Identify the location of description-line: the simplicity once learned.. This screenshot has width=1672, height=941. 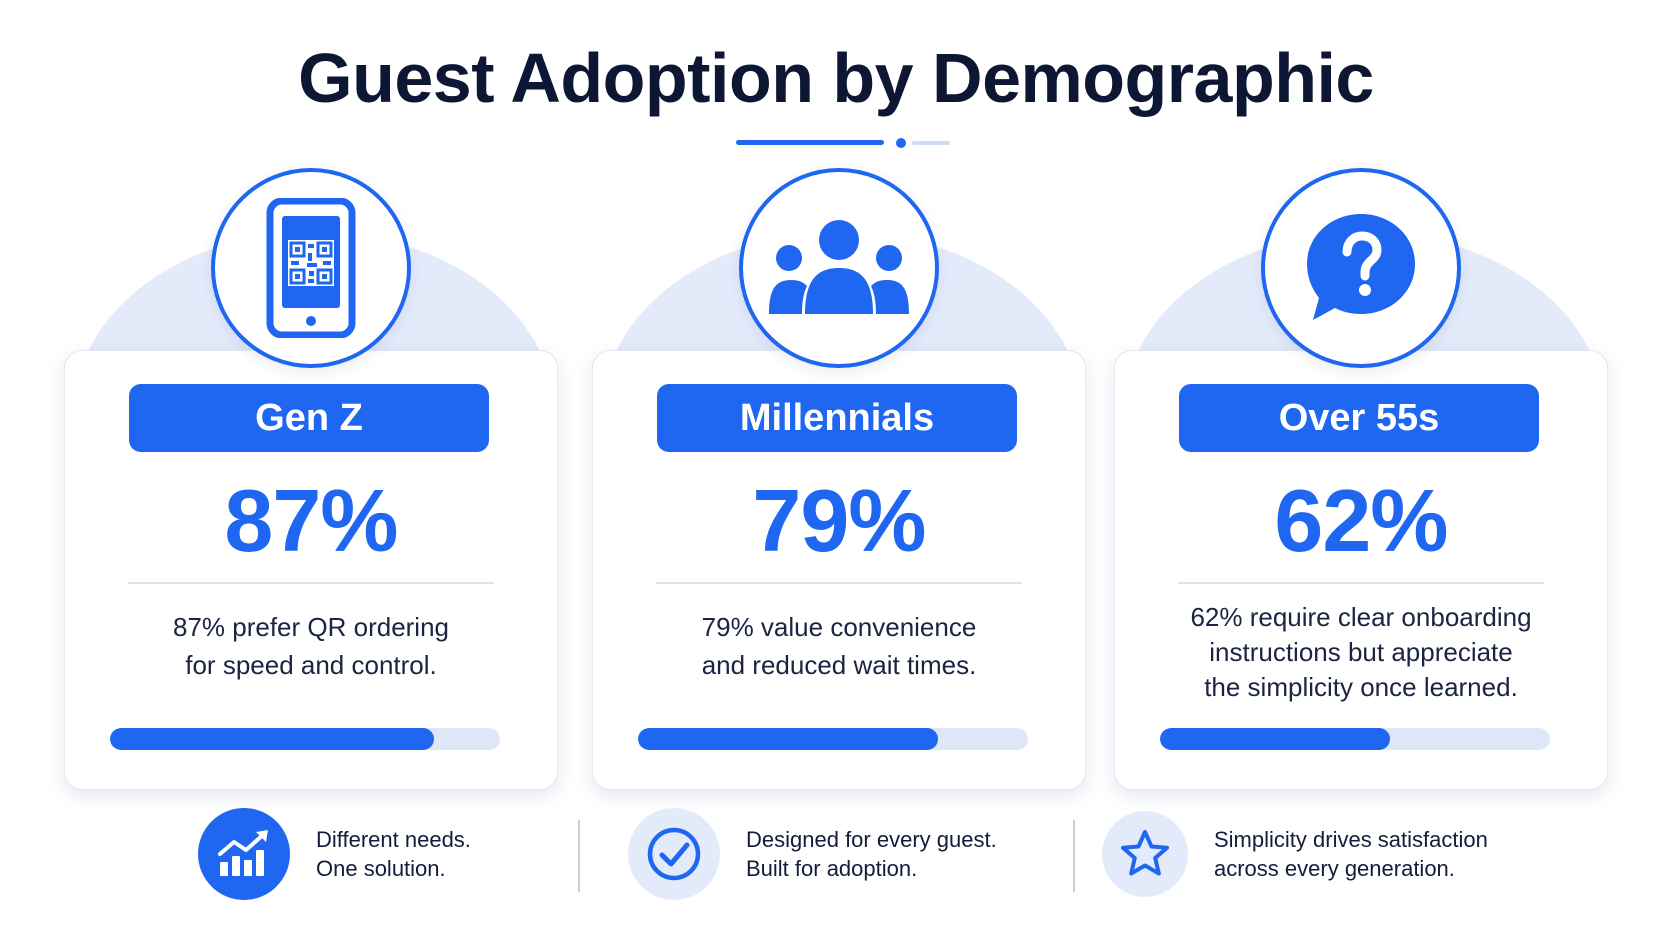
(1361, 687).